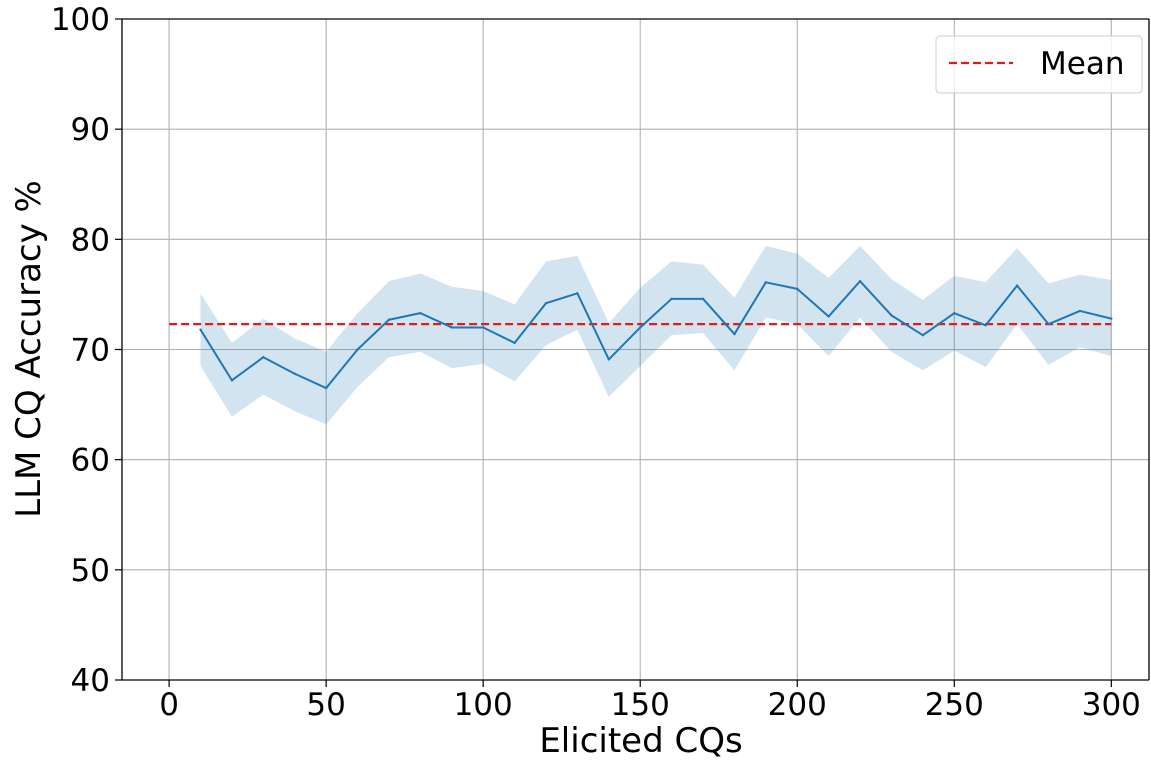  What do you see at coordinates (90, 461) in the screenshot?
I see `y-tick-label: 60` at bounding box center [90, 461].